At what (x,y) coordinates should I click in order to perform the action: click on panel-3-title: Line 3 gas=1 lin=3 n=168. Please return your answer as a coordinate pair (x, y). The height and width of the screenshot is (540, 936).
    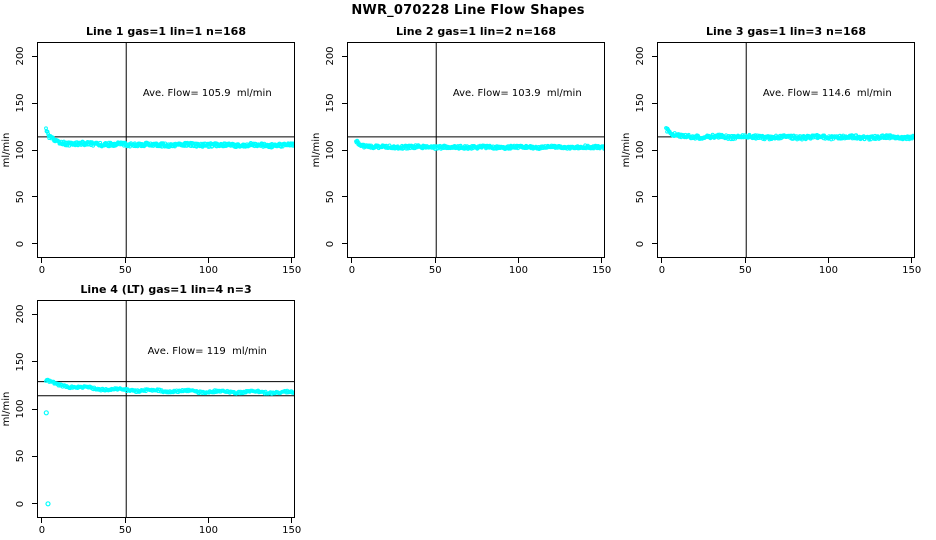
    Looking at the image, I should click on (785, 31).